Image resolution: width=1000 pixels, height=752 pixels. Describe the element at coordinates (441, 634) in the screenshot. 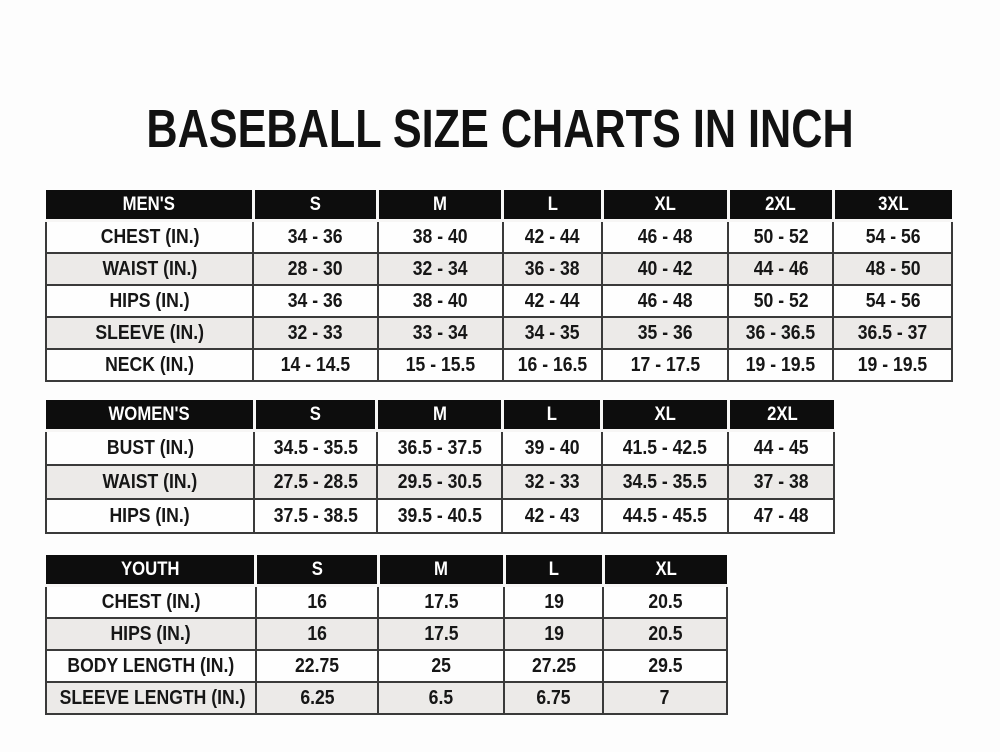

I see `value-cell: 17.5` at that location.